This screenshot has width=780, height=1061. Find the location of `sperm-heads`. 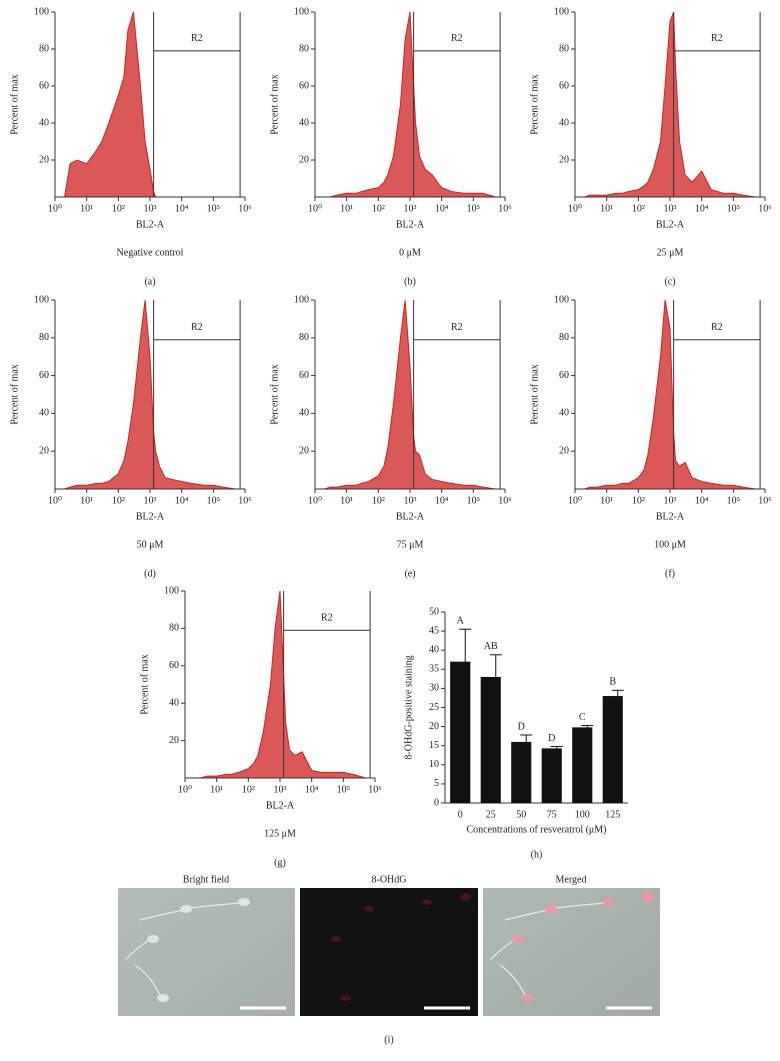

sperm-heads is located at coordinates (198, 950).